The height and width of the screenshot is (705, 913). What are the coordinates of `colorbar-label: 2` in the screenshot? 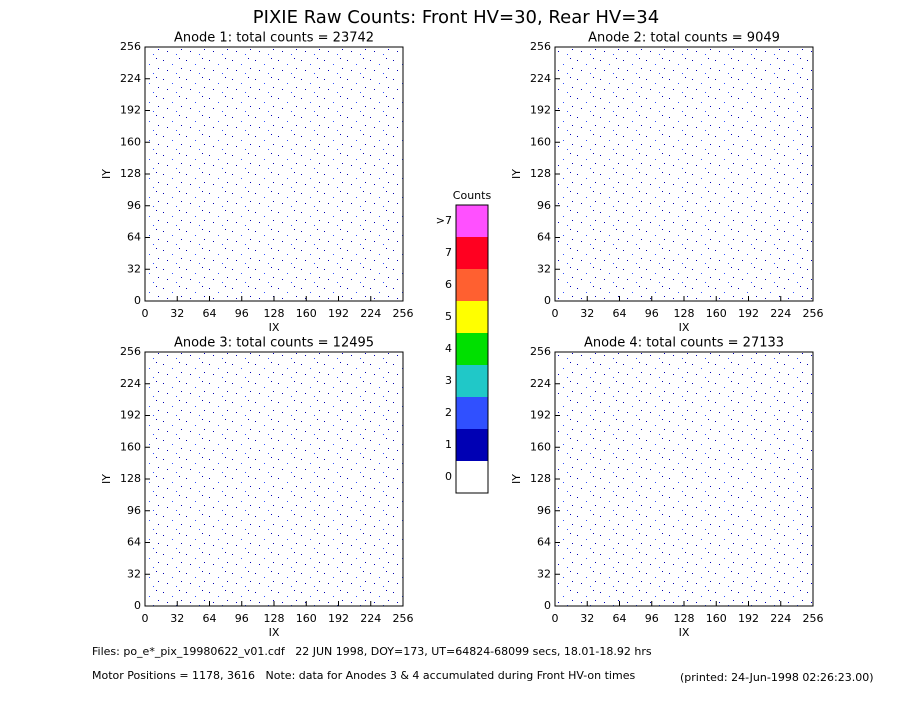 It's located at (448, 412).